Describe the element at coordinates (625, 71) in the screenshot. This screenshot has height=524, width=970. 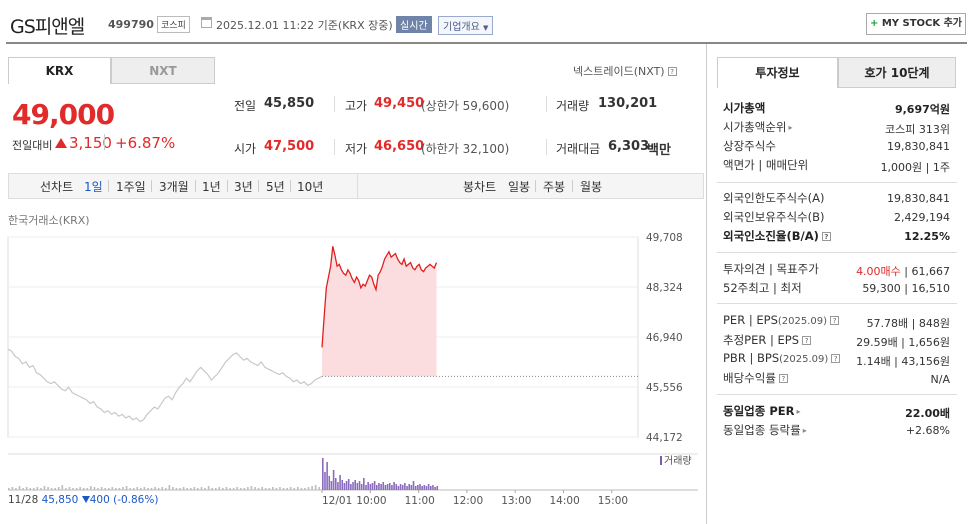
I see `nxt-link: 넥스트레이드(NXT)?` at that location.